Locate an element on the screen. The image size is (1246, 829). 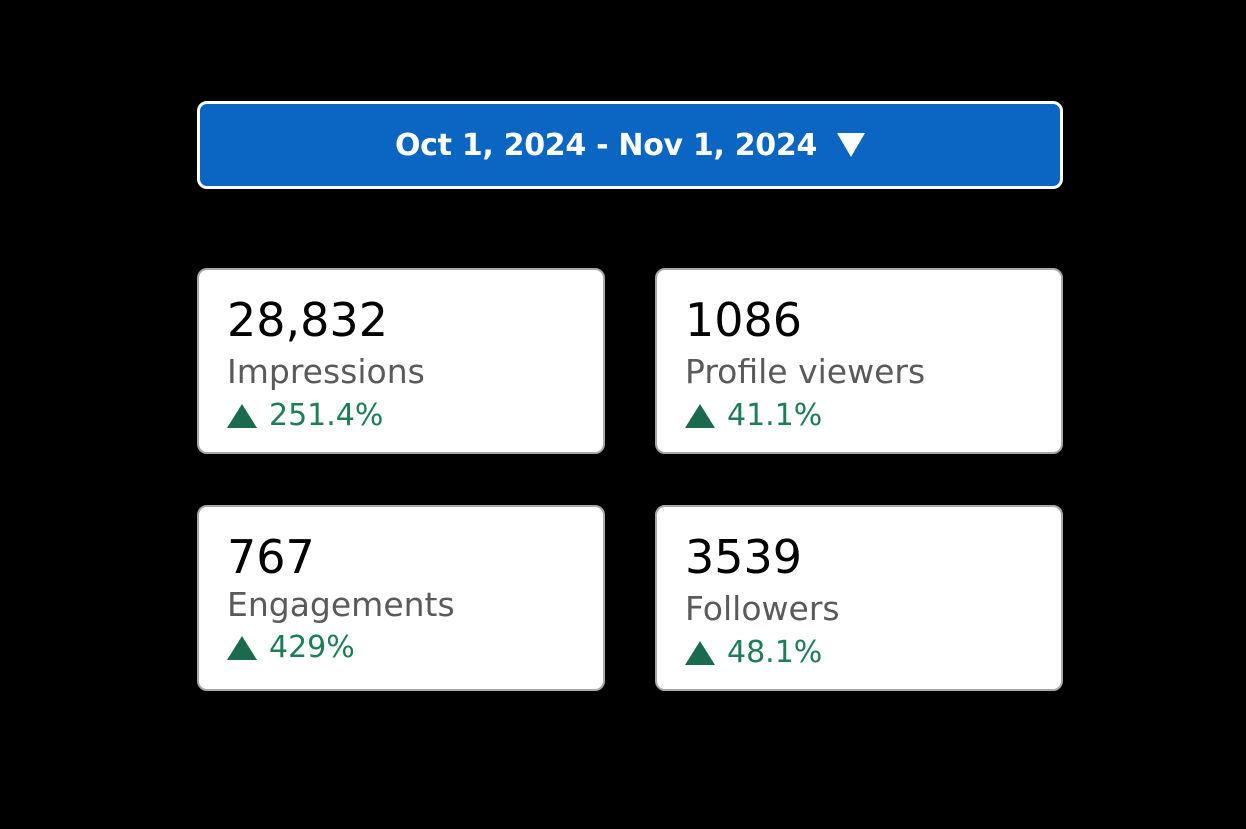
metric-label: Engagements is located at coordinates (341, 604).